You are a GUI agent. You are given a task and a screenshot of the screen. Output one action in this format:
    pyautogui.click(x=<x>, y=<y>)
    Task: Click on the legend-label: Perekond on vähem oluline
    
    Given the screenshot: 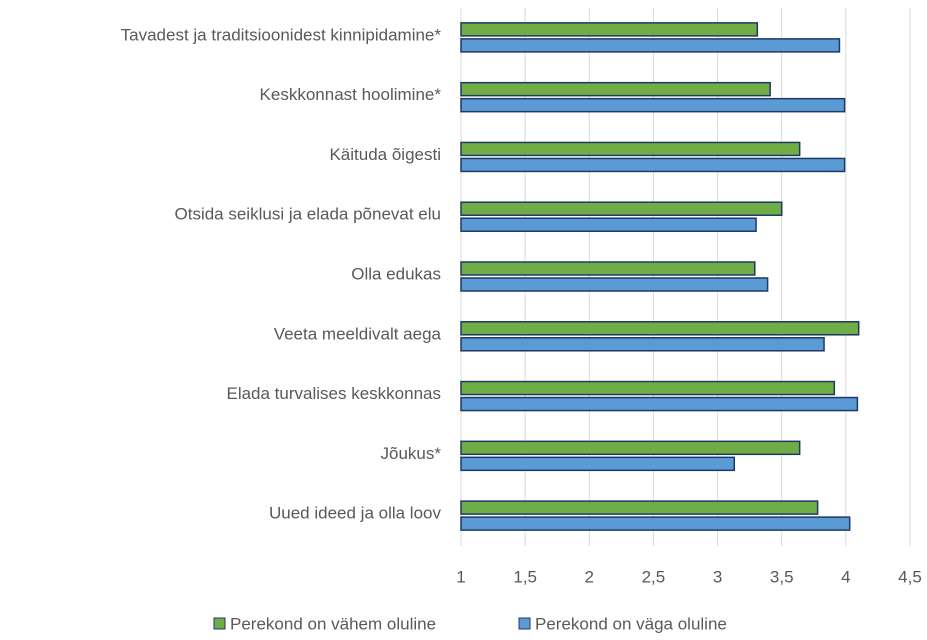 What is the action you would take?
    pyautogui.click(x=333, y=623)
    